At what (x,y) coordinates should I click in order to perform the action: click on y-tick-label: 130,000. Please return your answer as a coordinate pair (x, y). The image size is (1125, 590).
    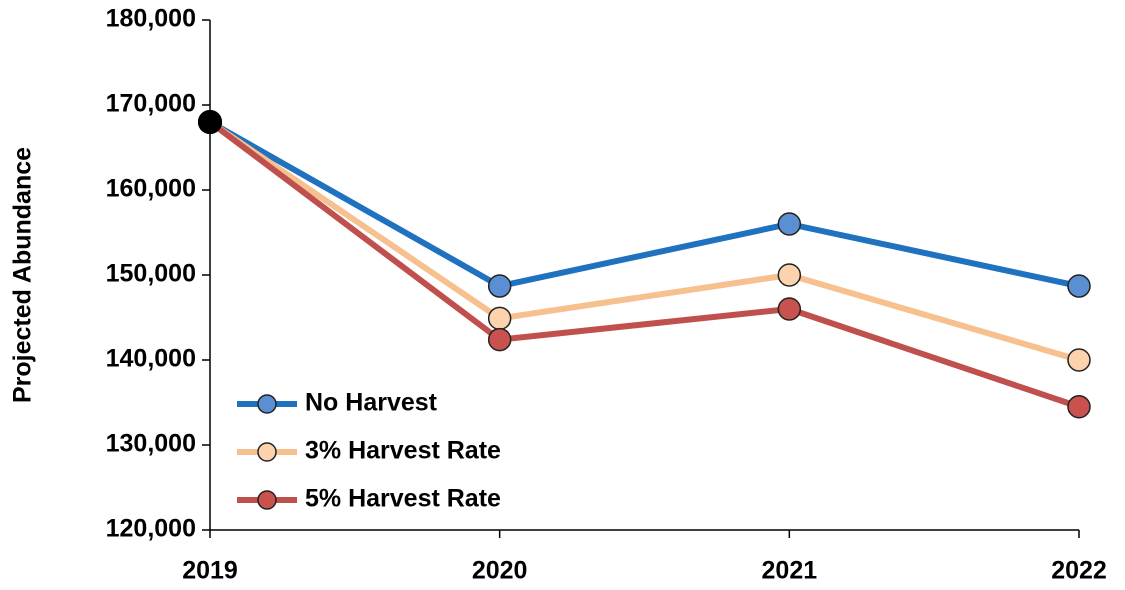
    Looking at the image, I should click on (151, 444).